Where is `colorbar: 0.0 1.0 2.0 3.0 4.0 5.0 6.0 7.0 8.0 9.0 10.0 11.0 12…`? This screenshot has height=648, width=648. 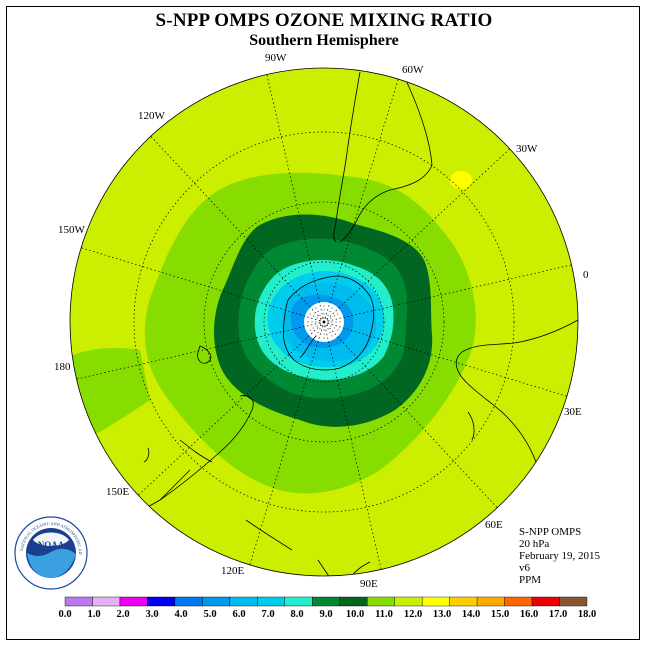 colorbar: 0.0 1.0 2.0 3.0 4.0 5.0 6.0 7.0 8.0 9.0 10.0 11.0 12… is located at coordinates (327, 608).